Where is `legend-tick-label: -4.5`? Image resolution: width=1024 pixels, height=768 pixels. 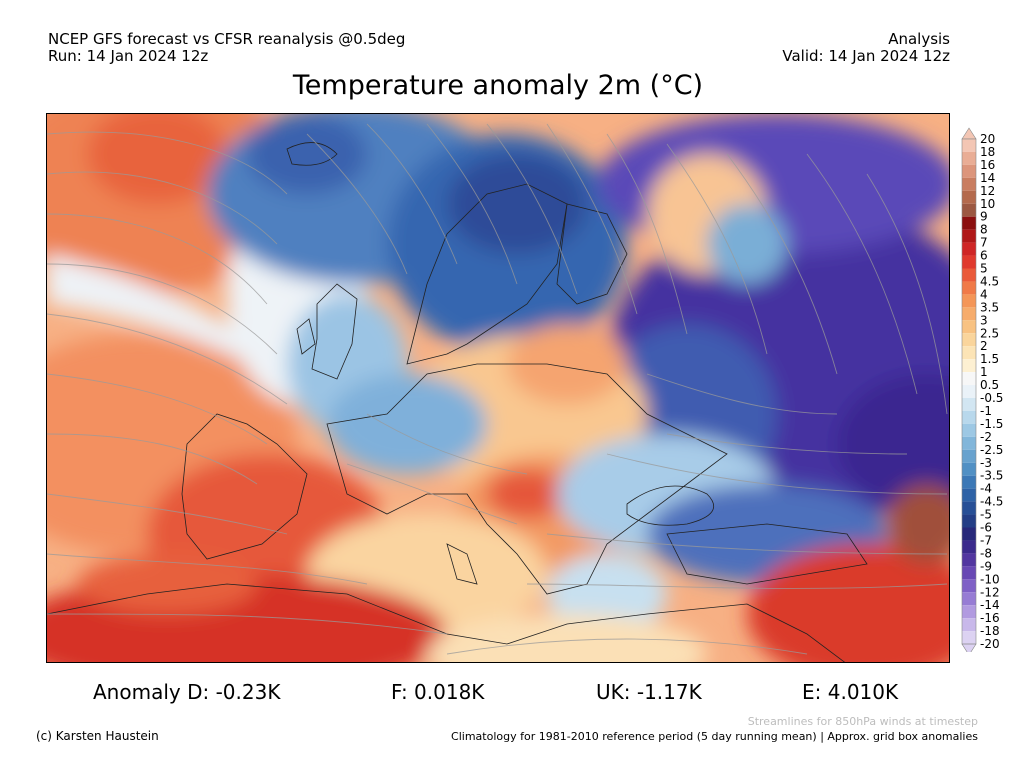
legend-tick-label: -4.5 is located at coordinates (991, 502).